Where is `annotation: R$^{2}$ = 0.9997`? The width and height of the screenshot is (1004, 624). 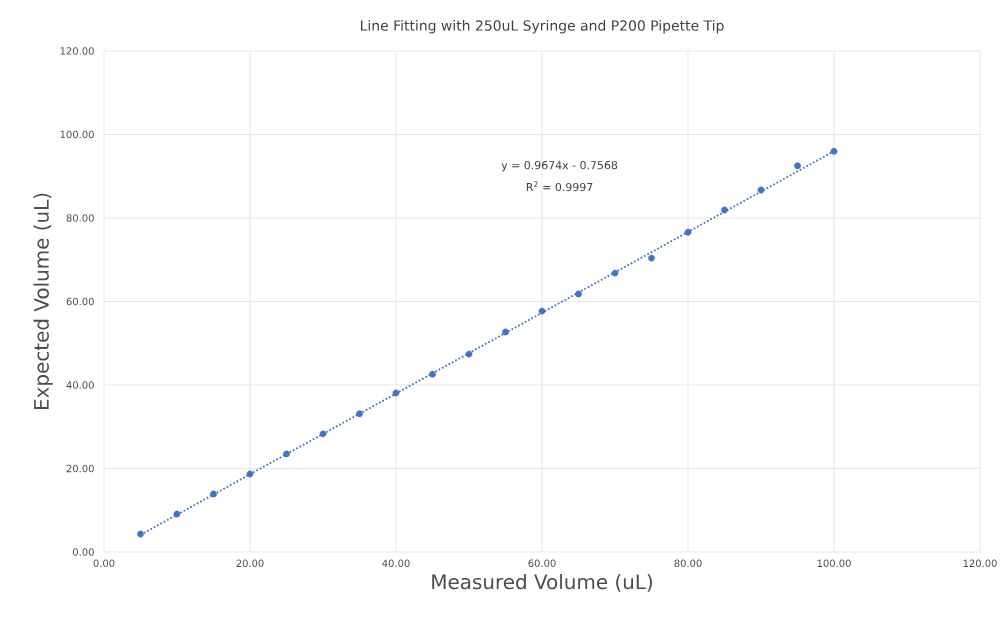 annotation: R$^{2}$ = 0.9997 is located at coordinates (559, 186).